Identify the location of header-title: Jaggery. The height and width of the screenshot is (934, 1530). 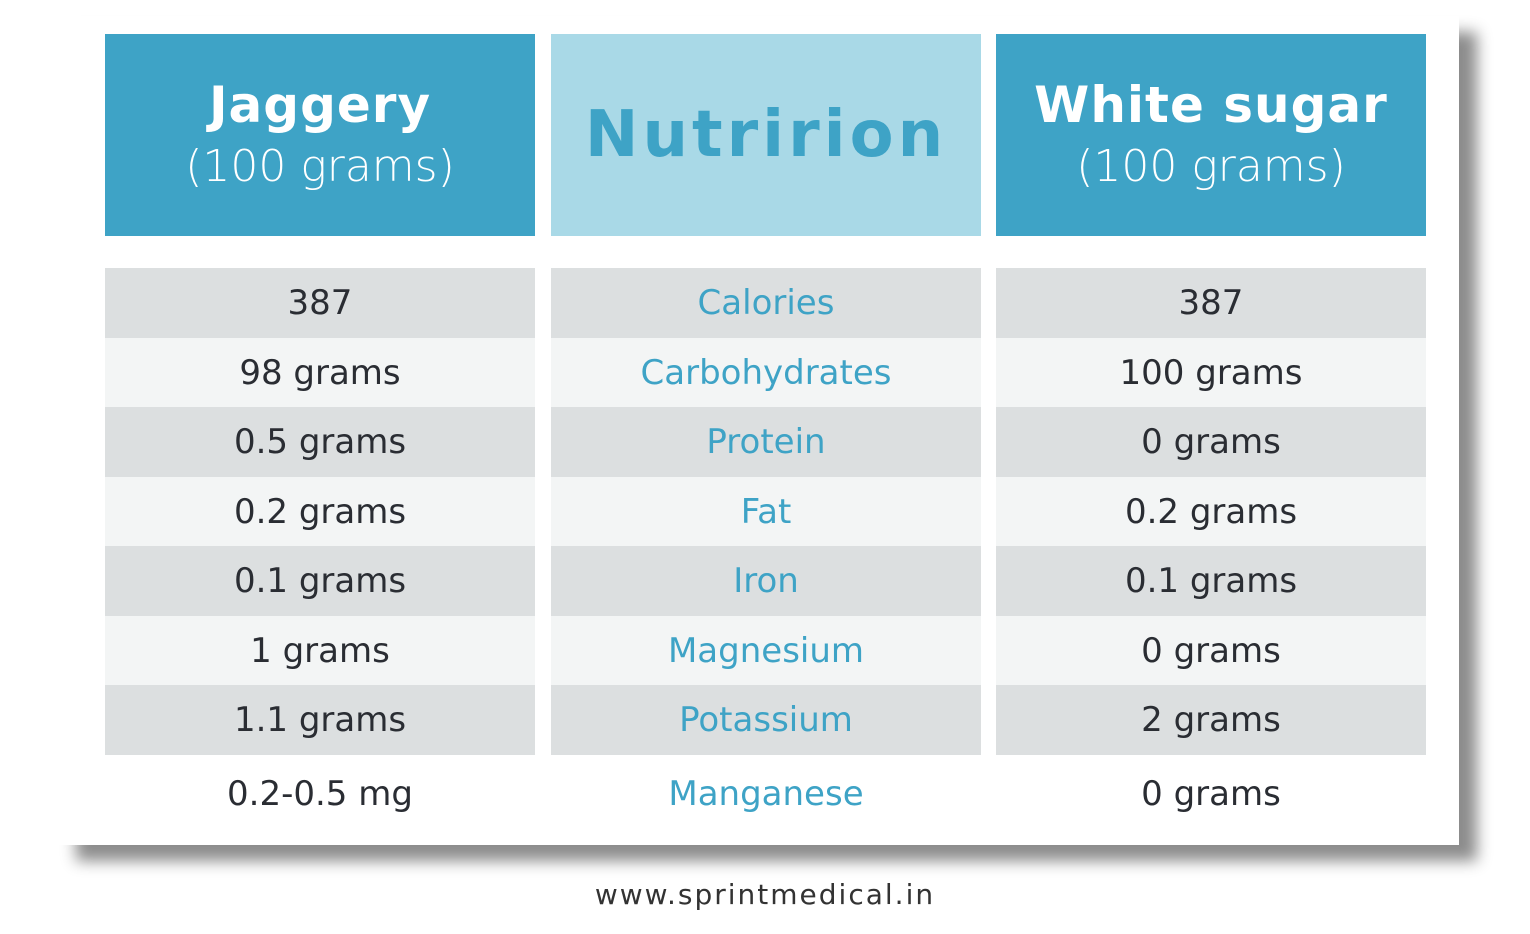
(320, 105).